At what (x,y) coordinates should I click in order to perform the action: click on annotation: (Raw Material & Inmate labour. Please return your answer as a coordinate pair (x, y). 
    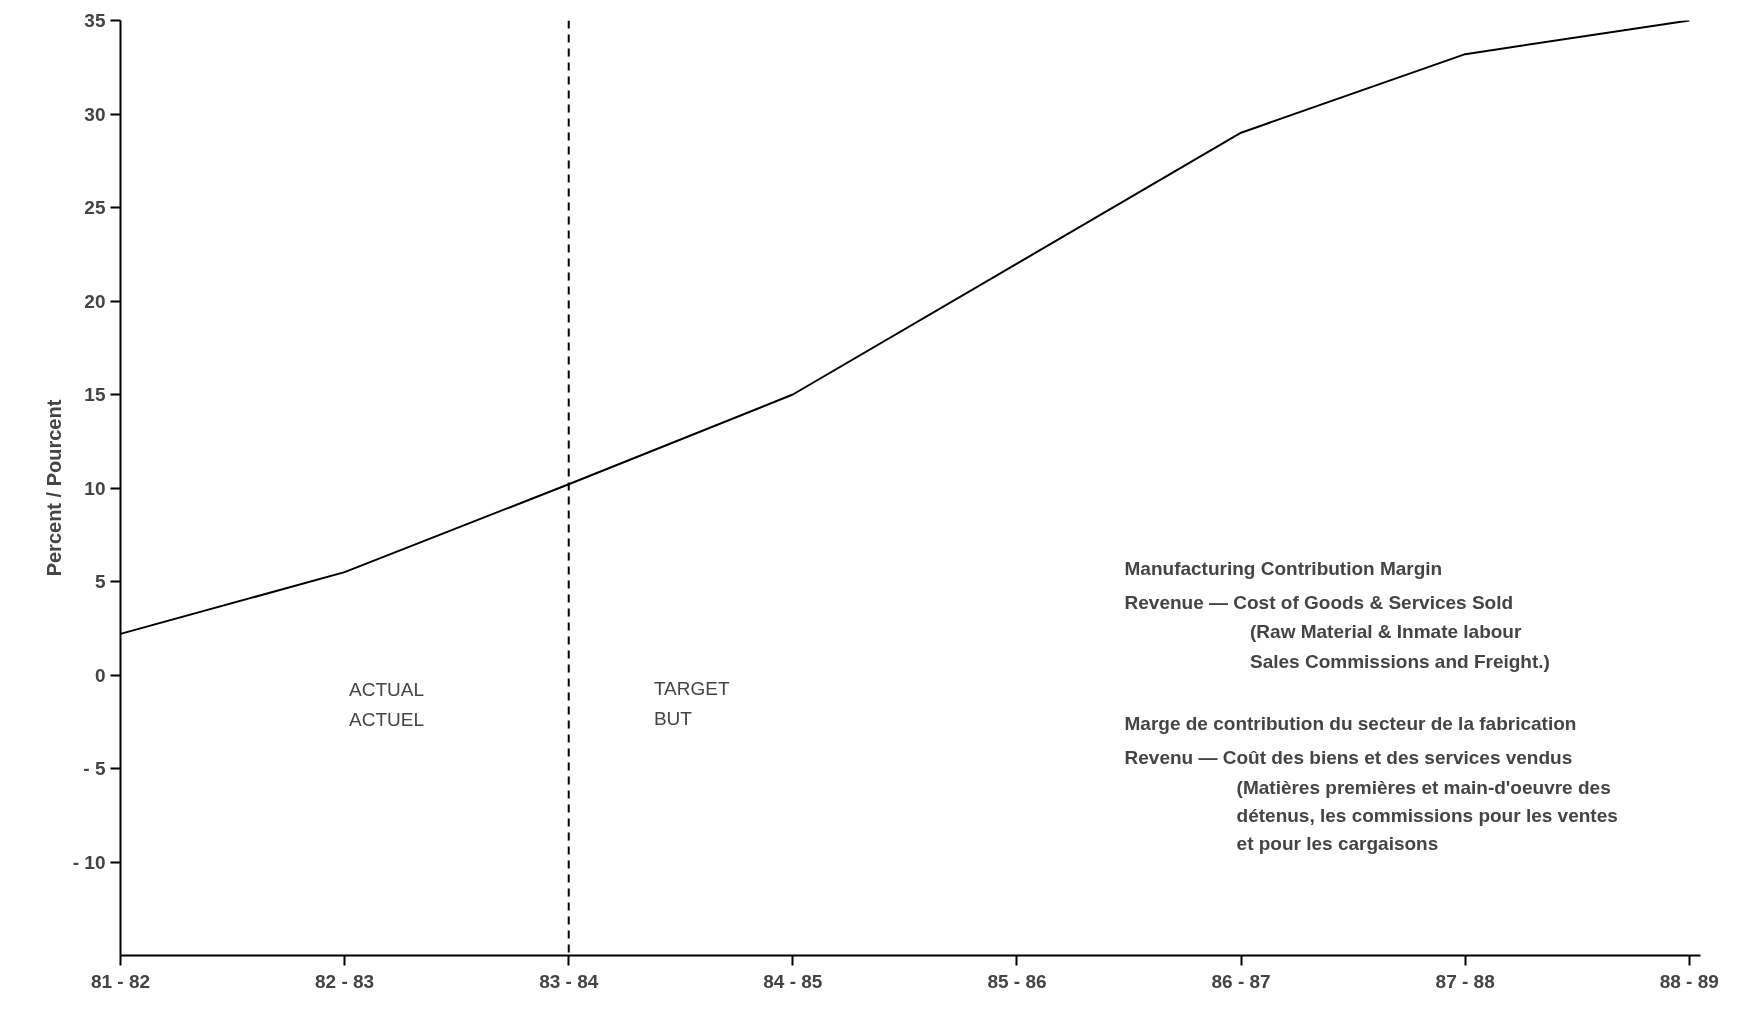
    Looking at the image, I should click on (1386, 632).